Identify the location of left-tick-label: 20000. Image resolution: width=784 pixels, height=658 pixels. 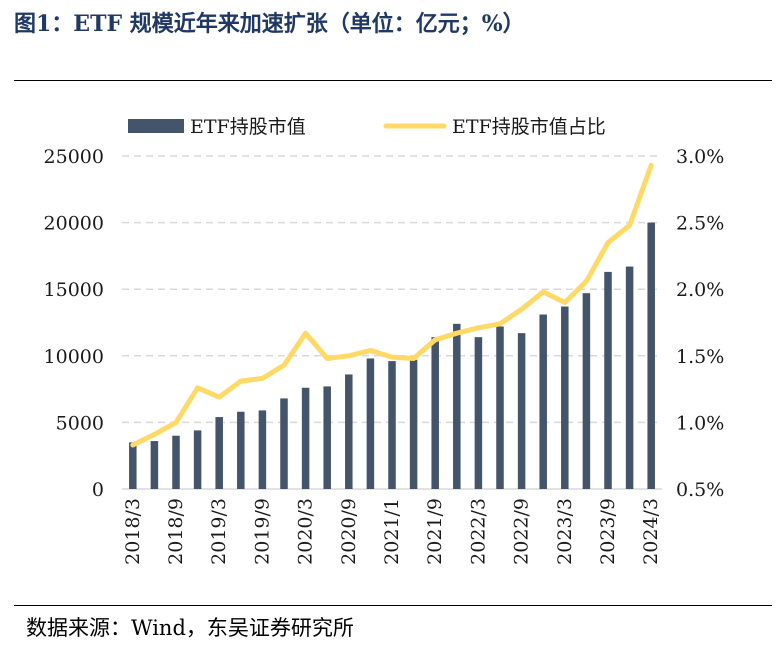
(74, 224).